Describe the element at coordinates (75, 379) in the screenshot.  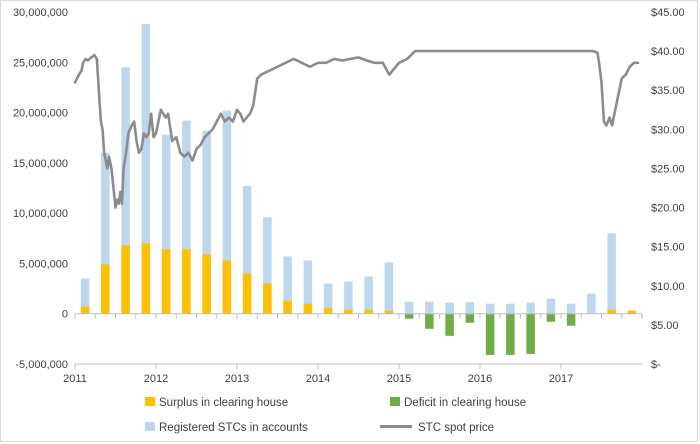
I see `x-tick-label-2011: 2011` at that location.